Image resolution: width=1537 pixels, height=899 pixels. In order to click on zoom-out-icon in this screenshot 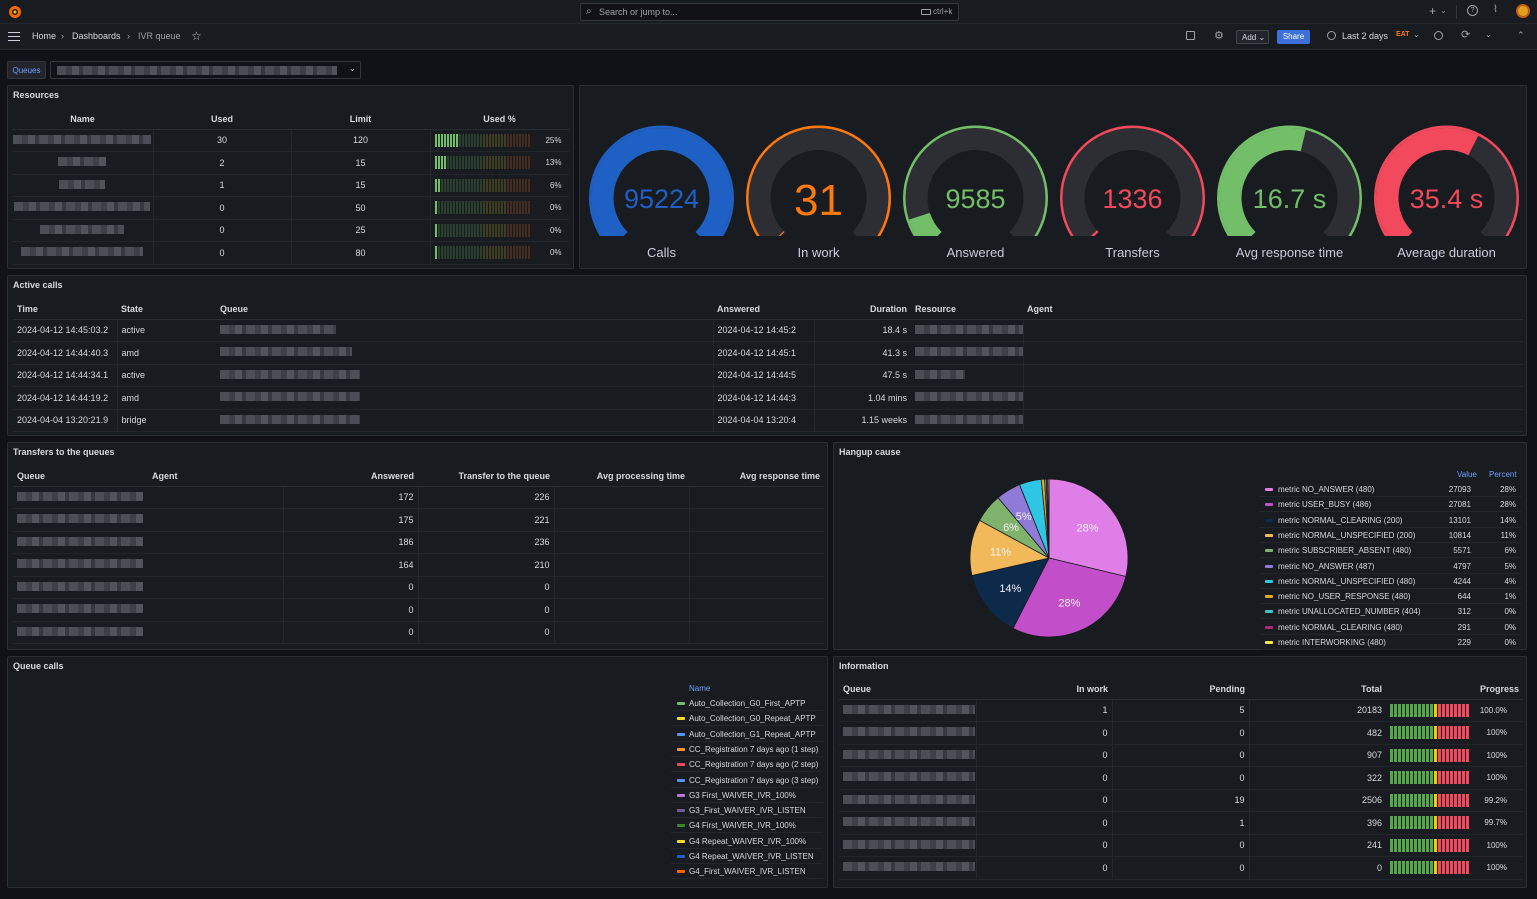, I will do `click(1438, 35)`.